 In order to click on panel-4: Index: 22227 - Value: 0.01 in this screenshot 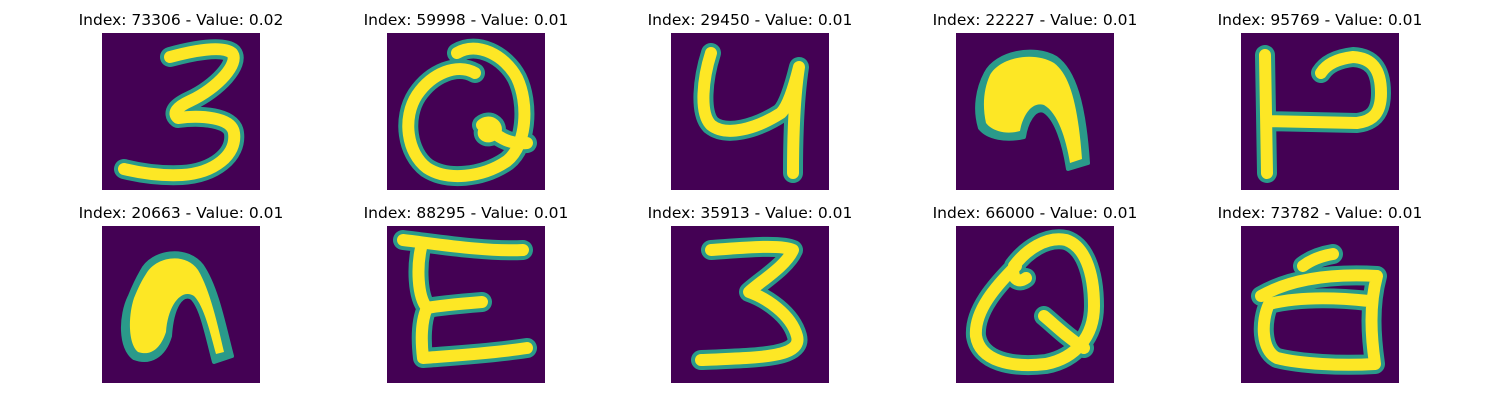, I will do `click(1035, 102)`.